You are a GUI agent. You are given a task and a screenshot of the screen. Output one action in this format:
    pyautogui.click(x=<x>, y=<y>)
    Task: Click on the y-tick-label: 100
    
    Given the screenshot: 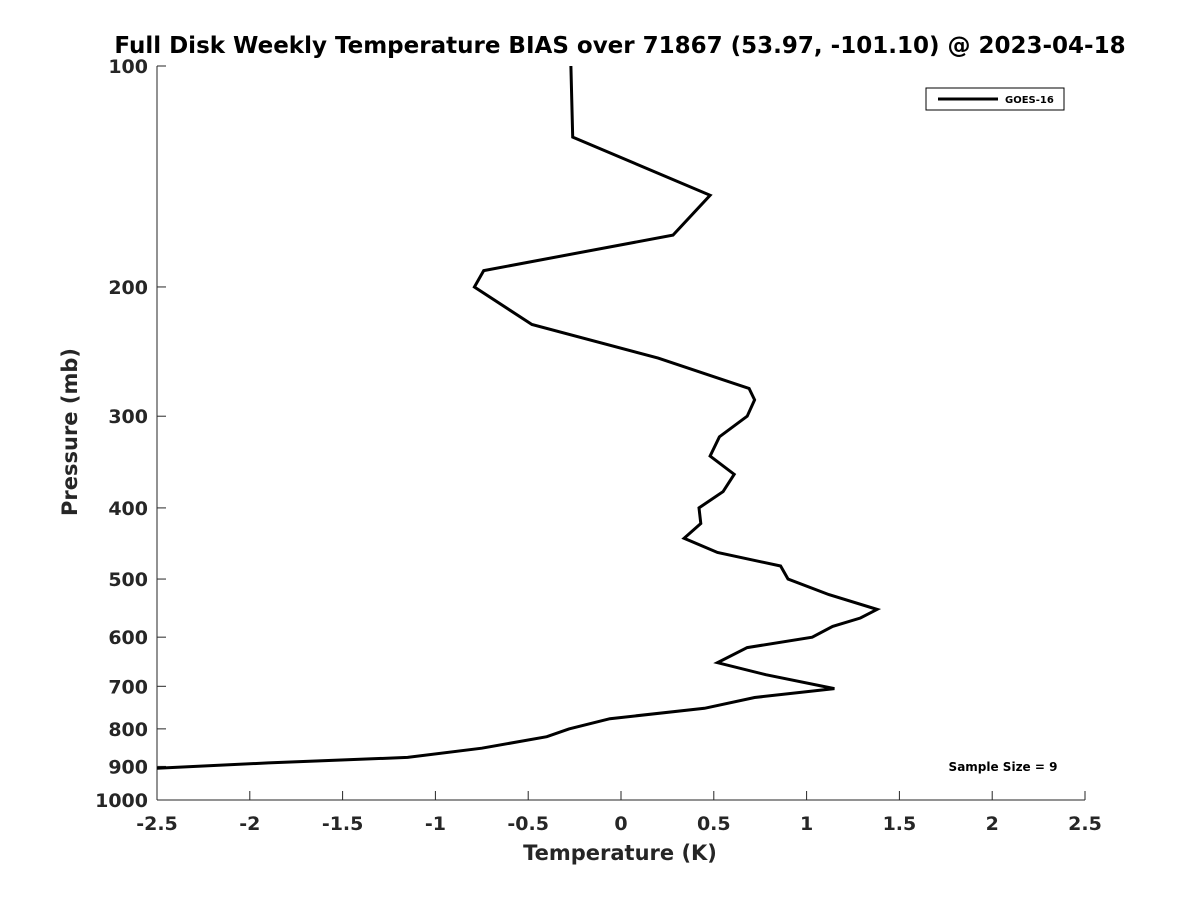 What is the action you would take?
    pyautogui.click(x=128, y=67)
    